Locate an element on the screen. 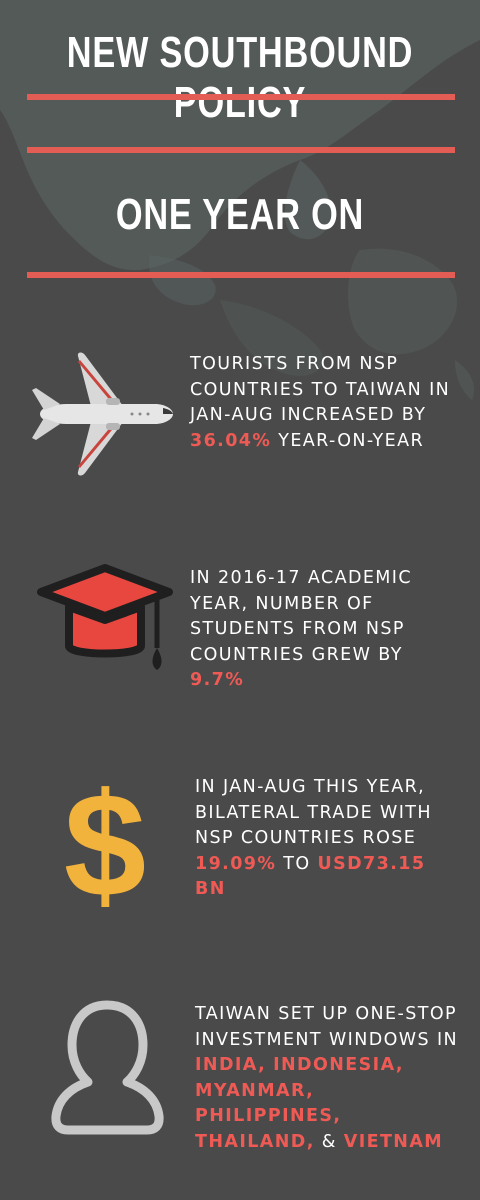  country-thailand: THAILAND, is located at coordinates (255, 1141).